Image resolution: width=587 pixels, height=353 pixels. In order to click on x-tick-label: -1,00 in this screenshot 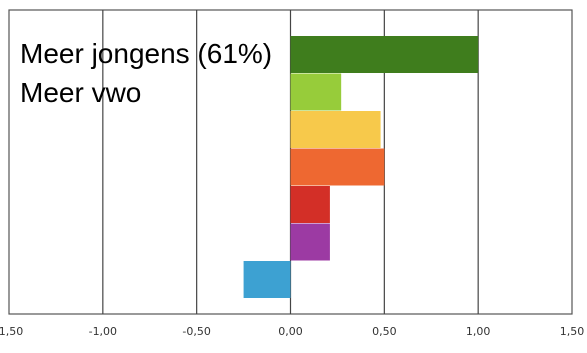, I will do `click(103, 331)`.